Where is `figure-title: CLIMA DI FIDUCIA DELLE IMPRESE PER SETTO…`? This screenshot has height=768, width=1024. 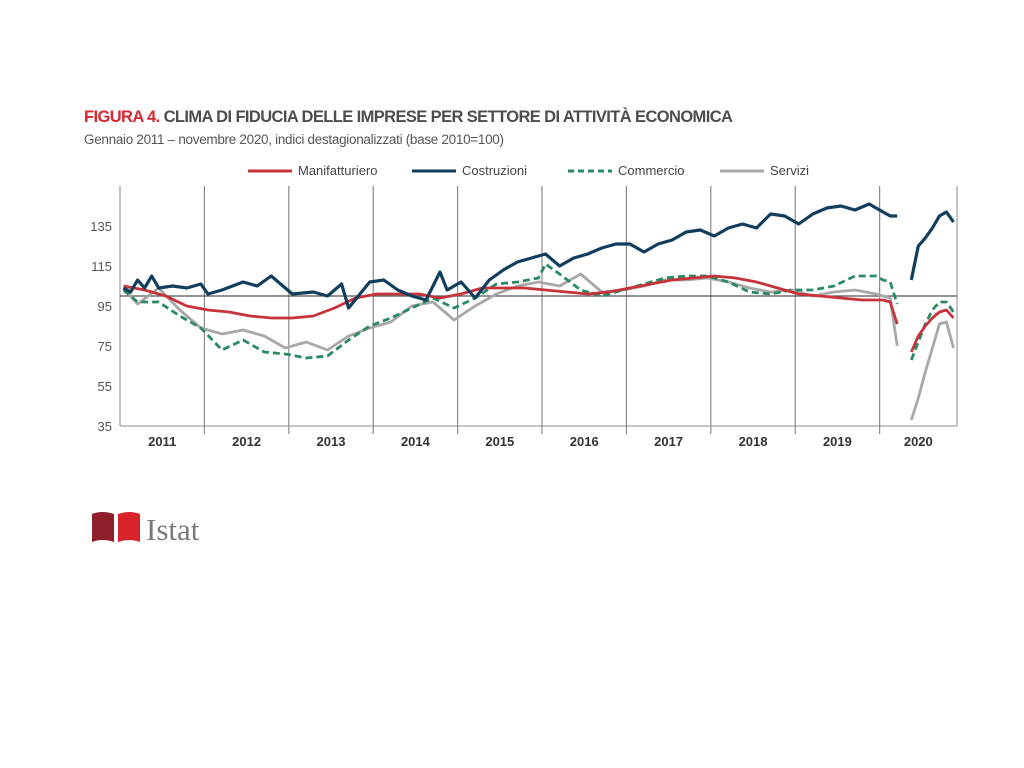 figure-title: CLIMA DI FIDUCIA DELLE IMPRESE PER SETTO… is located at coordinates (448, 117).